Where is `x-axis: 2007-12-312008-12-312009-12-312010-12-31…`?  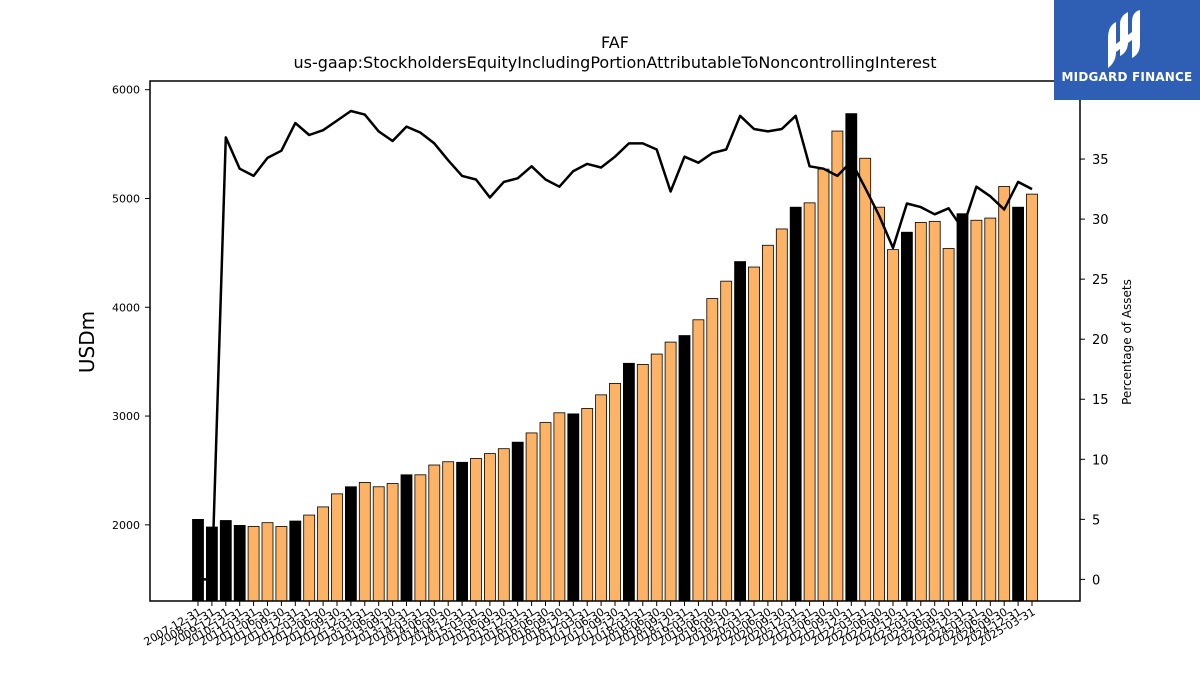
x-axis: 2007-12-312008-12-312009-12-312010-12-31… is located at coordinates (590, 625).